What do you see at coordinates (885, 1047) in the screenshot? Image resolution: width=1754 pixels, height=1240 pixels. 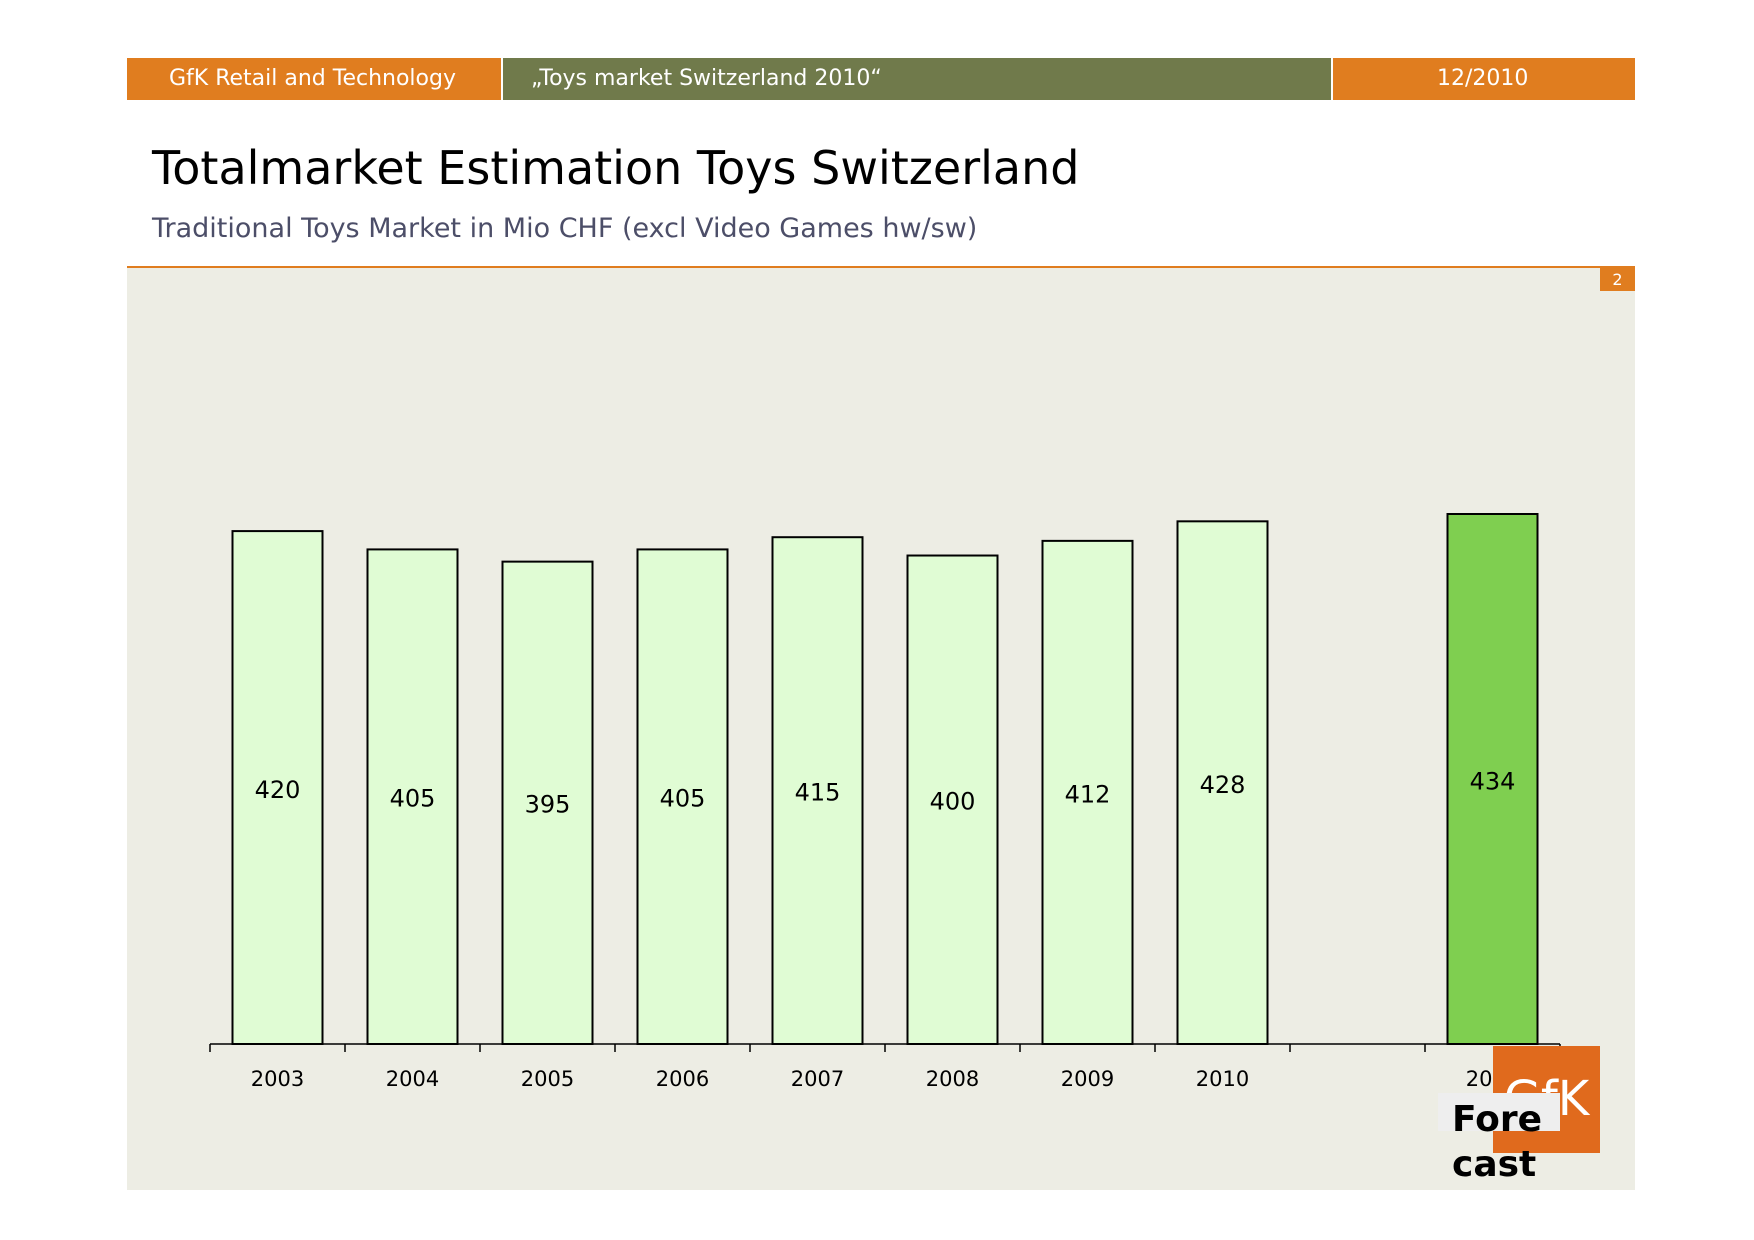 I see `x-axis` at bounding box center [885, 1047].